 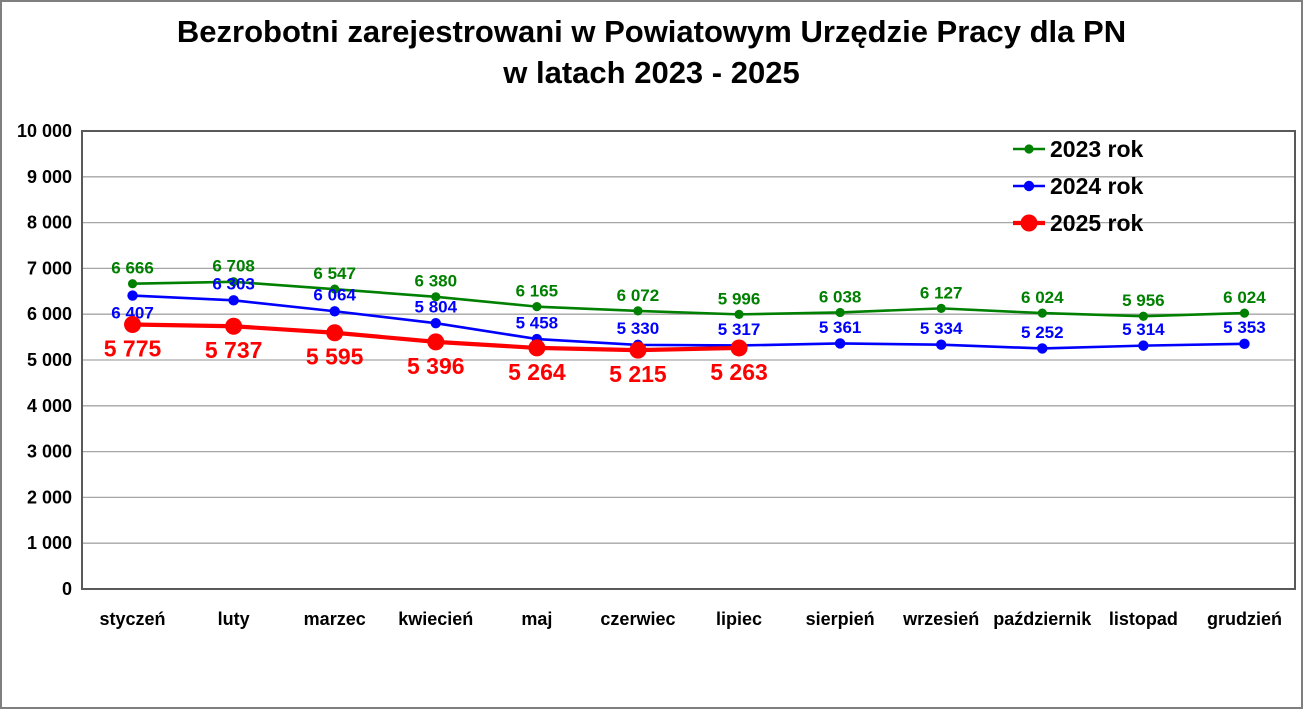 I want to click on x-axis-category-label: styczeń, so click(x=133, y=619).